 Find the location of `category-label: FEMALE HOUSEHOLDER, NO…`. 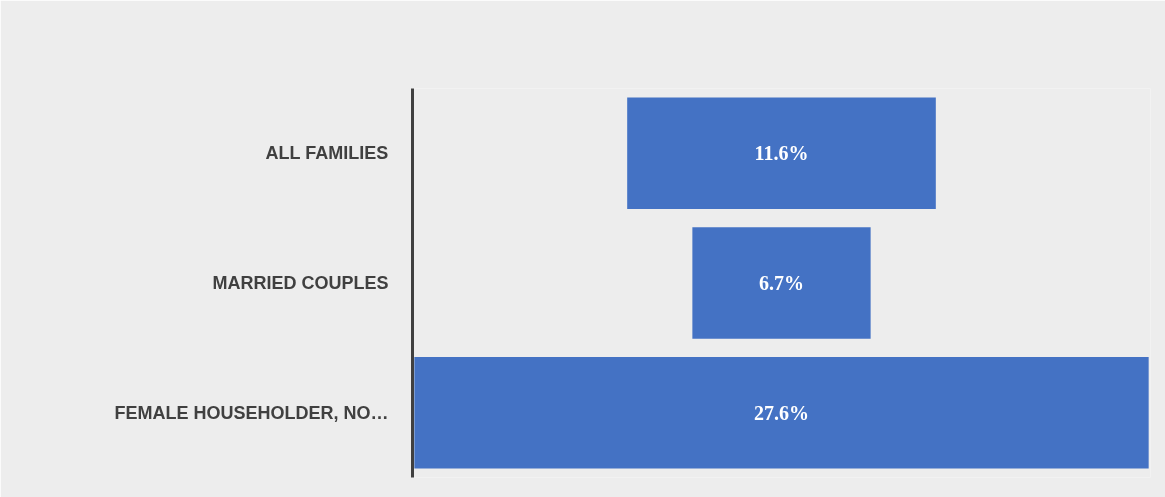

category-label: FEMALE HOUSEHOLDER, NO… is located at coordinates (251, 412).